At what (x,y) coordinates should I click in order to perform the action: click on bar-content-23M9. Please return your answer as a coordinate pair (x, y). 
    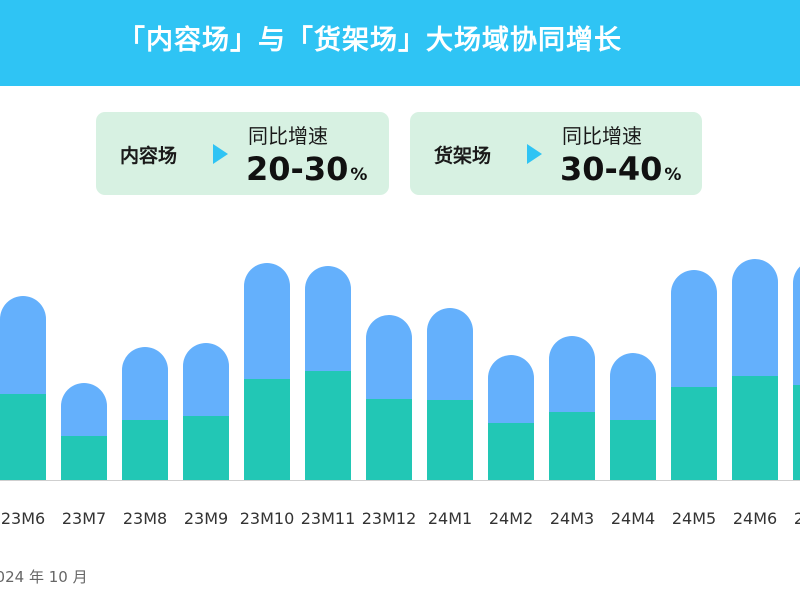
    Looking at the image, I should click on (206, 448).